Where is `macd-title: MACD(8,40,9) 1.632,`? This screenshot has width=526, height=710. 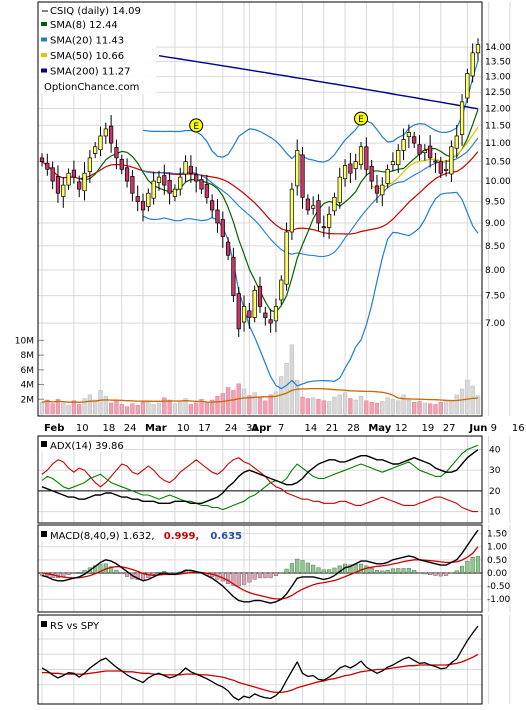
macd-title: MACD(8,40,9) 1.632, is located at coordinates (102, 536).